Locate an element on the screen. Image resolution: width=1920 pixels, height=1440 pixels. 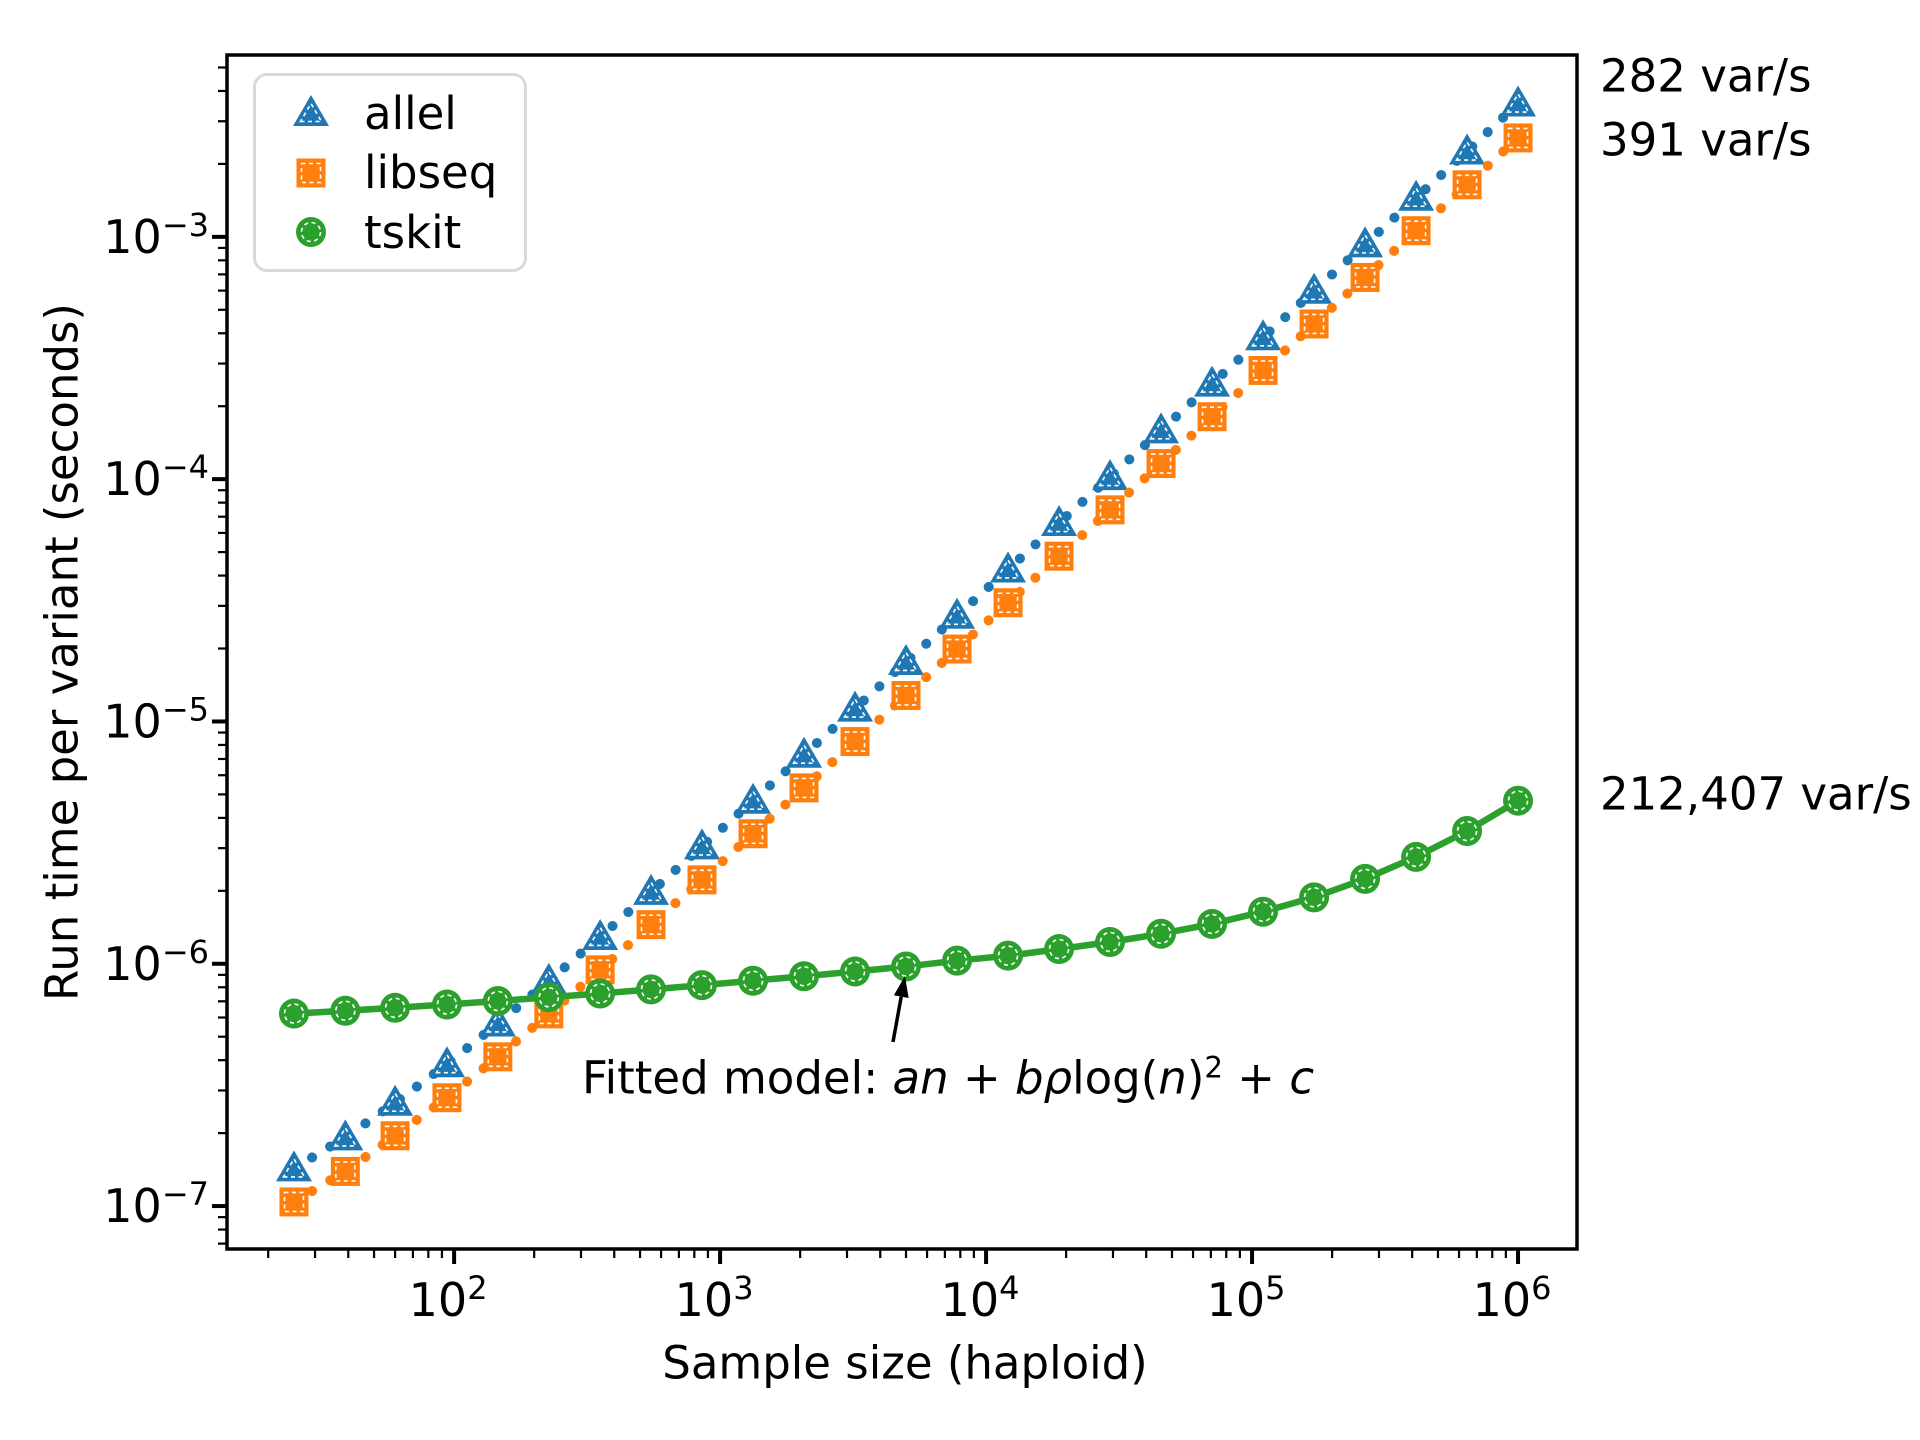
annotation-fitted-model: Fitted model: an + bρlog(n)2 + c is located at coordinates (948, 1078).